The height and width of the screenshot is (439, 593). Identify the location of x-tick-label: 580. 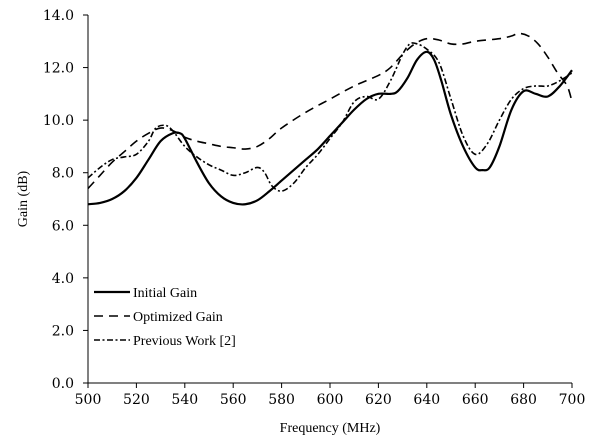
(281, 400).